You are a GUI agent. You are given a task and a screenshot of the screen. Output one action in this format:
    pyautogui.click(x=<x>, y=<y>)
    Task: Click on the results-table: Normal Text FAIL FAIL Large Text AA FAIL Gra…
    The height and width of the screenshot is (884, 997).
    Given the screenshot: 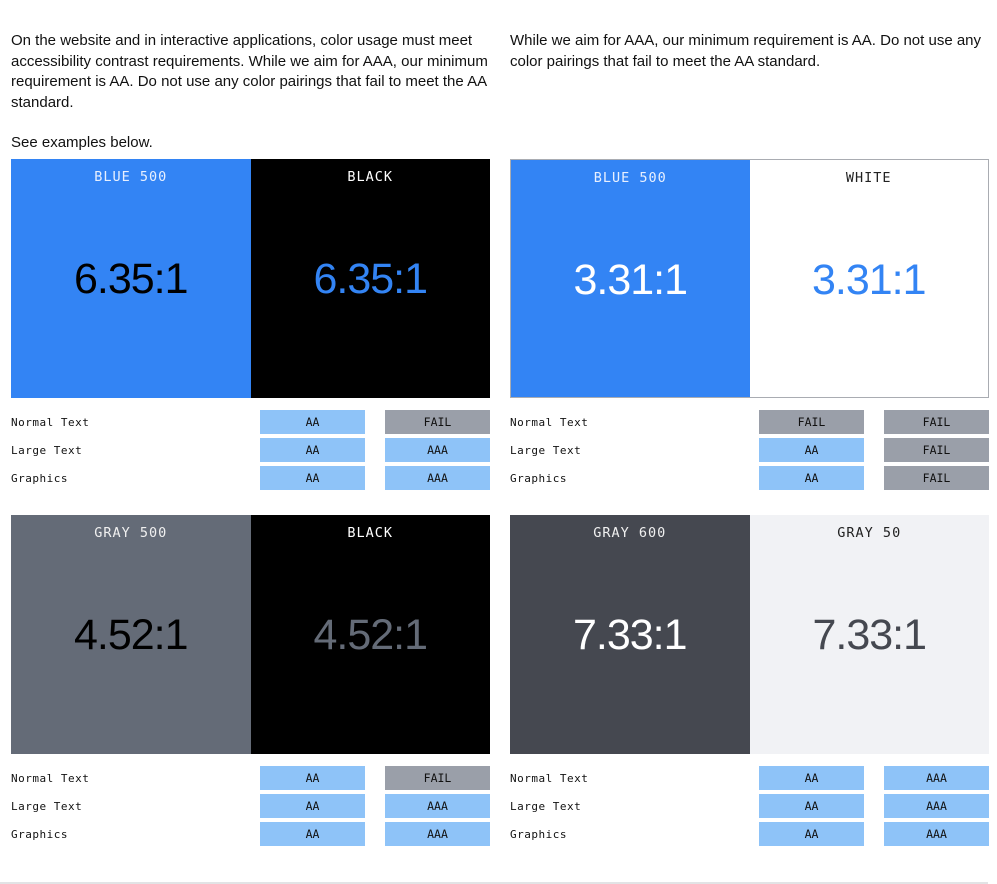 What is the action you would take?
    pyautogui.click(x=749, y=450)
    